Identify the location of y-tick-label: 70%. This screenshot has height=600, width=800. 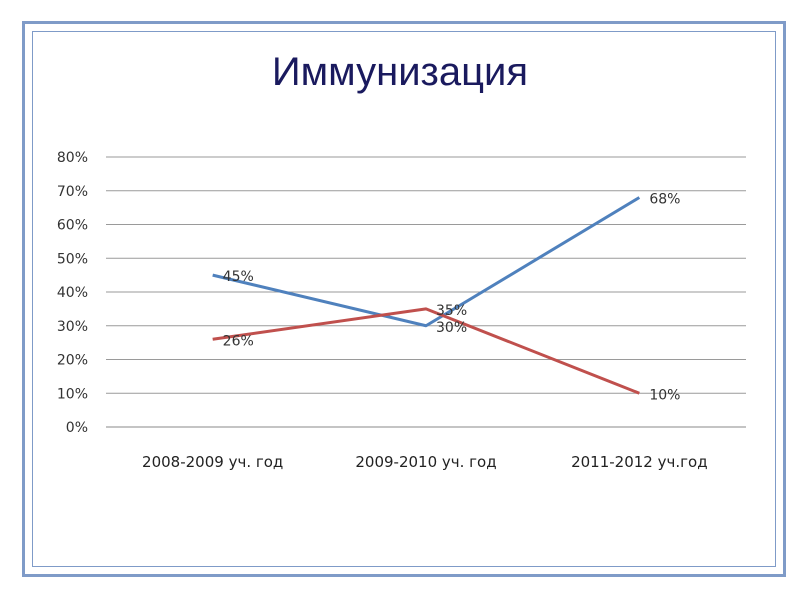
(72, 192).